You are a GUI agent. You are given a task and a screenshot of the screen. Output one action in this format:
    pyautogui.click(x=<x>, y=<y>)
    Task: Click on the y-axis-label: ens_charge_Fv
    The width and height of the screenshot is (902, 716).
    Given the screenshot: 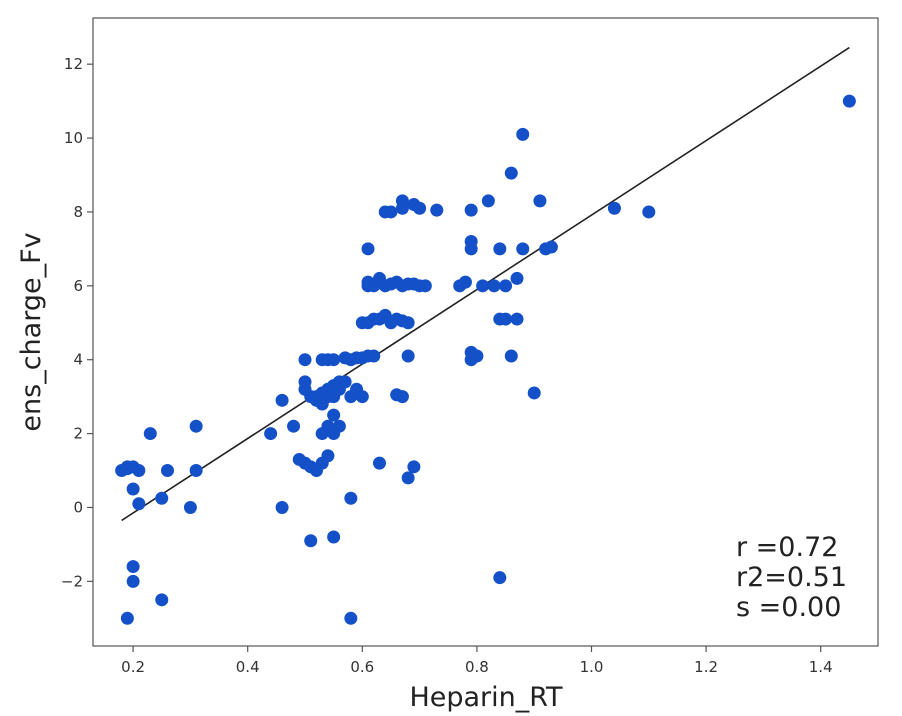 What is the action you would take?
    pyautogui.click(x=31, y=331)
    